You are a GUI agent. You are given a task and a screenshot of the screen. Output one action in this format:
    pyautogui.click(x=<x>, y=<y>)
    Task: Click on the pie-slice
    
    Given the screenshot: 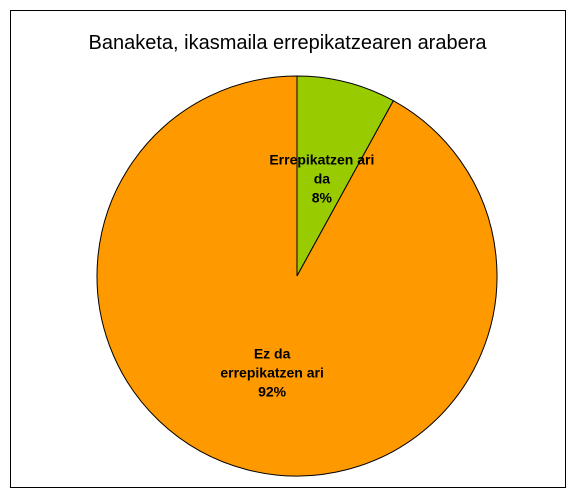 What is the action you would take?
    pyautogui.click(x=345, y=176)
    